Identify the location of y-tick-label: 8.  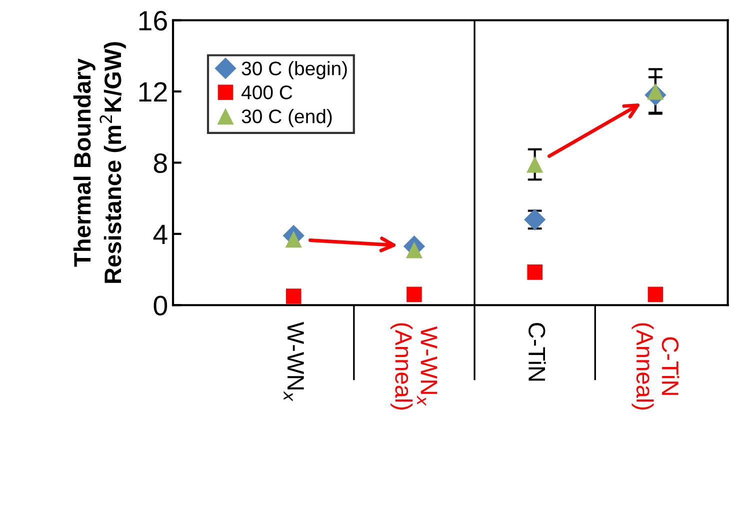
(160, 163).